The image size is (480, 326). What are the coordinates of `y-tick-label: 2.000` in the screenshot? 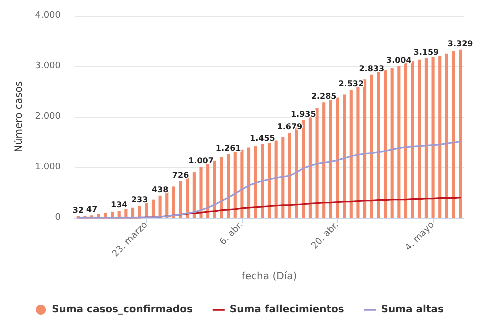 It's located at (48, 117).